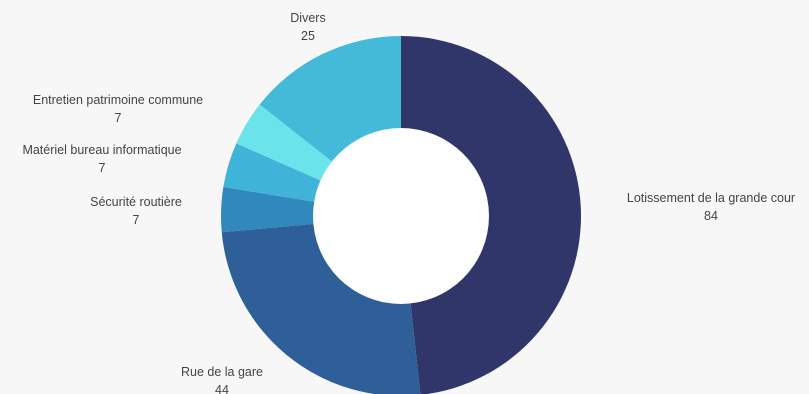 This screenshot has height=394, width=809. I want to click on slice-label-materiel-bureau-informatique: Matériel bureau informatique, so click(101, 150).